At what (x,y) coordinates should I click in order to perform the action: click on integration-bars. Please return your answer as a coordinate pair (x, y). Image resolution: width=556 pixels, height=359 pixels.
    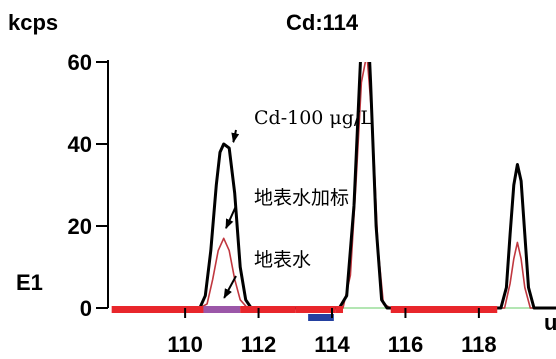
    Looking at the image, I should click on (304, 313).